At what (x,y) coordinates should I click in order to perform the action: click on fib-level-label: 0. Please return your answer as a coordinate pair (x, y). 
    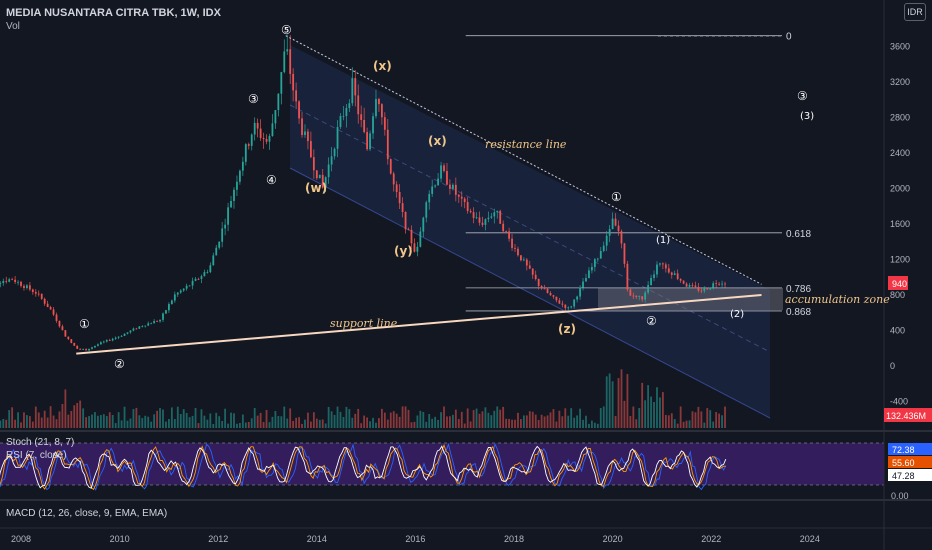
    Looking at the image, I should click on (789, 37).